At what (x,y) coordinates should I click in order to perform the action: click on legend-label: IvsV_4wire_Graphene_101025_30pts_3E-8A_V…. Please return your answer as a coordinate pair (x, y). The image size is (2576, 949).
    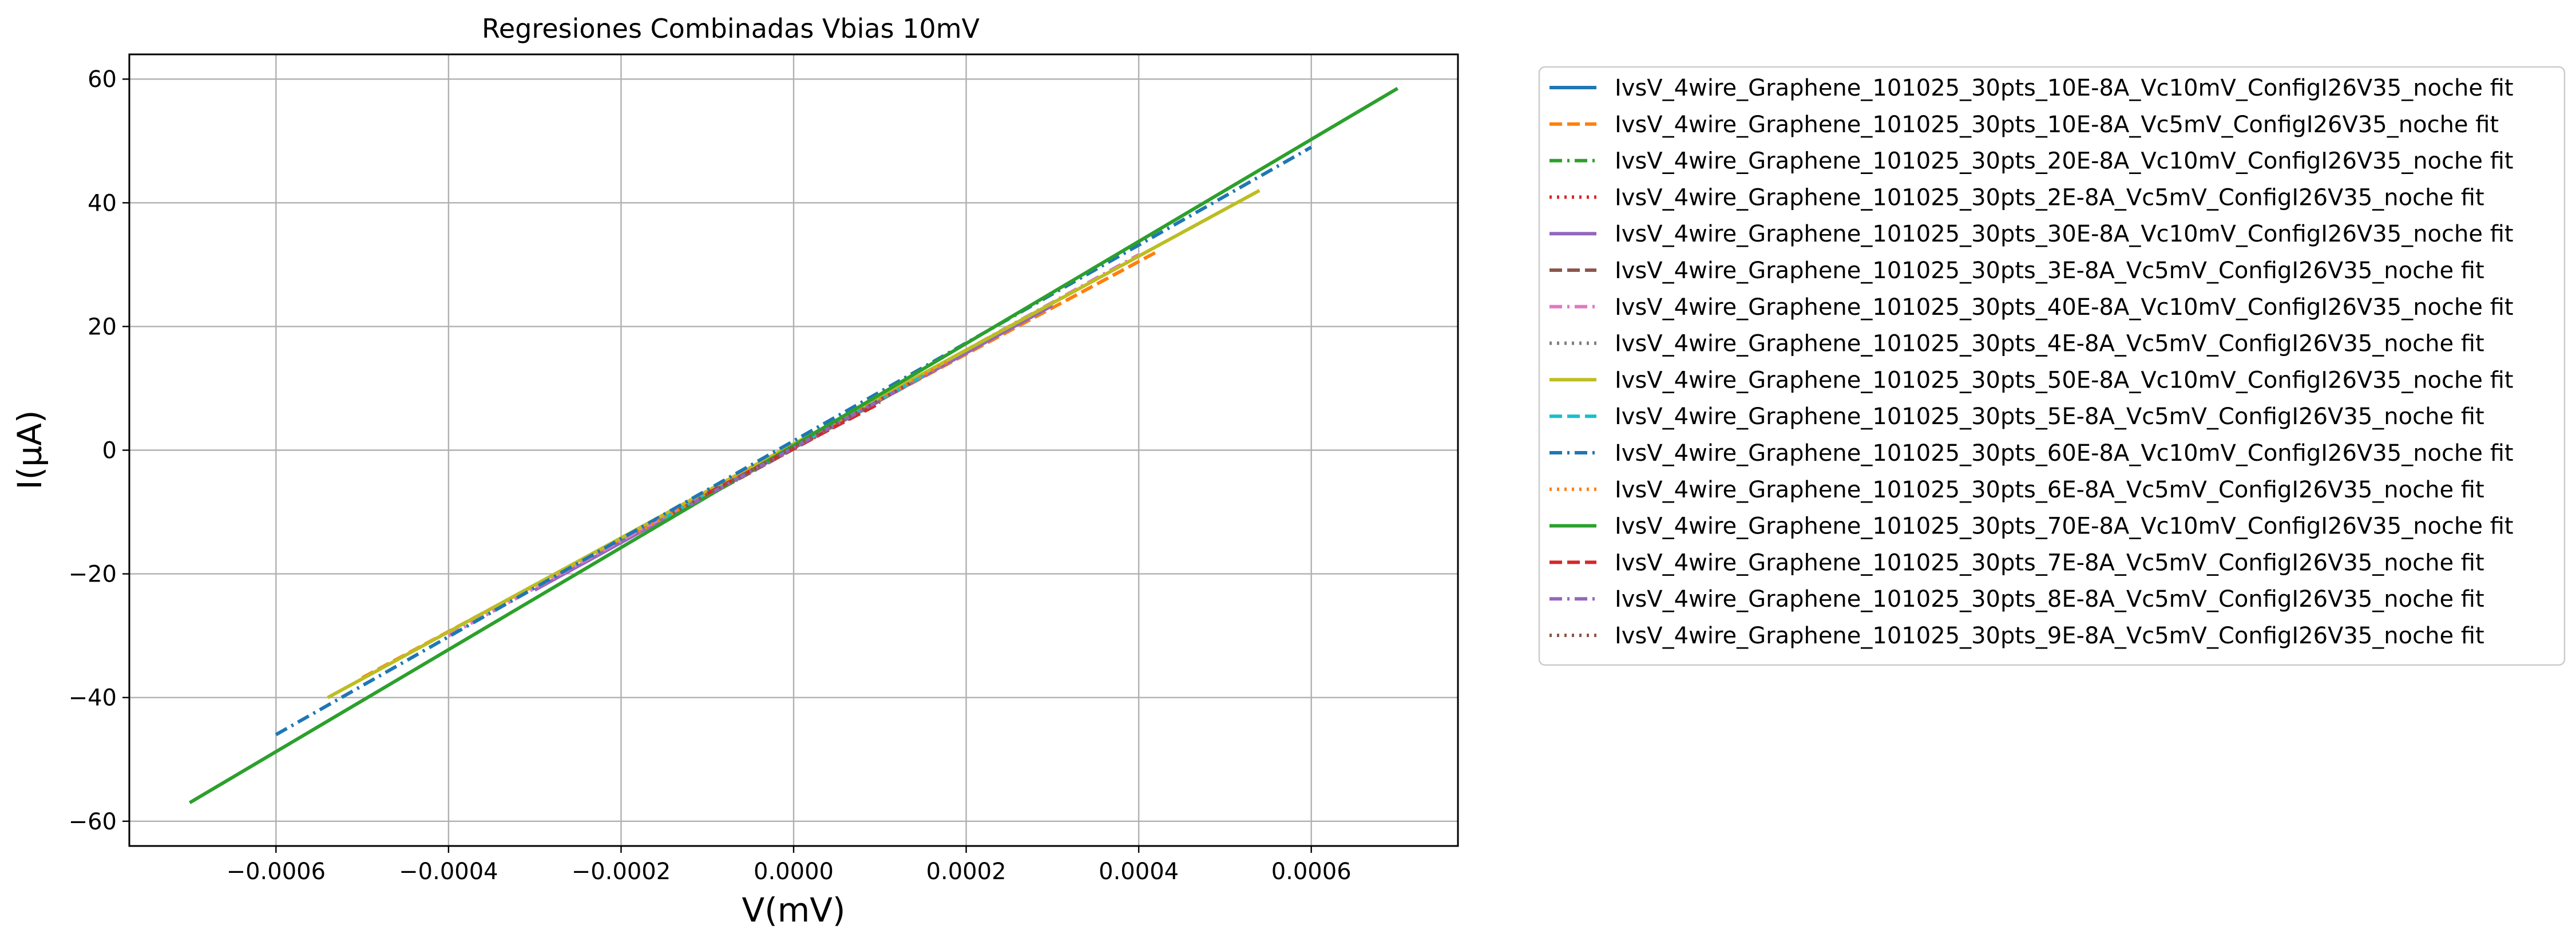
    Looking at the image, I should click on (2049, 271).